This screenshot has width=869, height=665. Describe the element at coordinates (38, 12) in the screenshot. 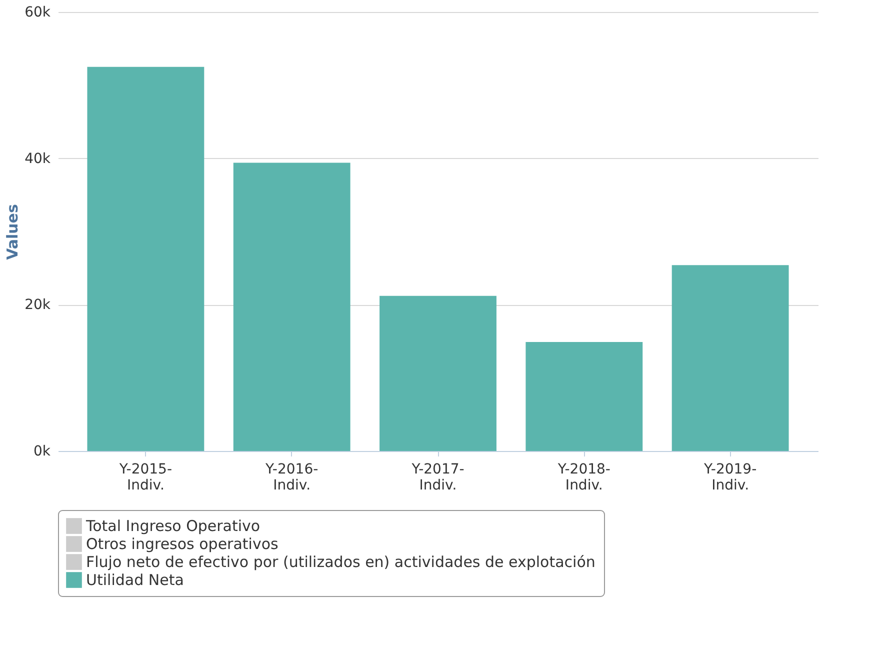

I see `y-tick-label: 60k` at that location.